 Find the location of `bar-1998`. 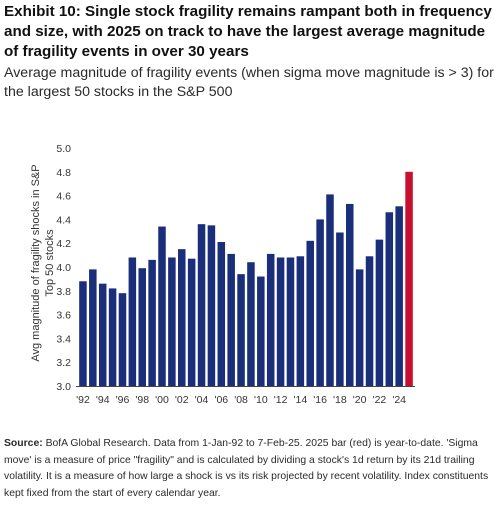

bar-1998 is located at coordinates (142, 327).